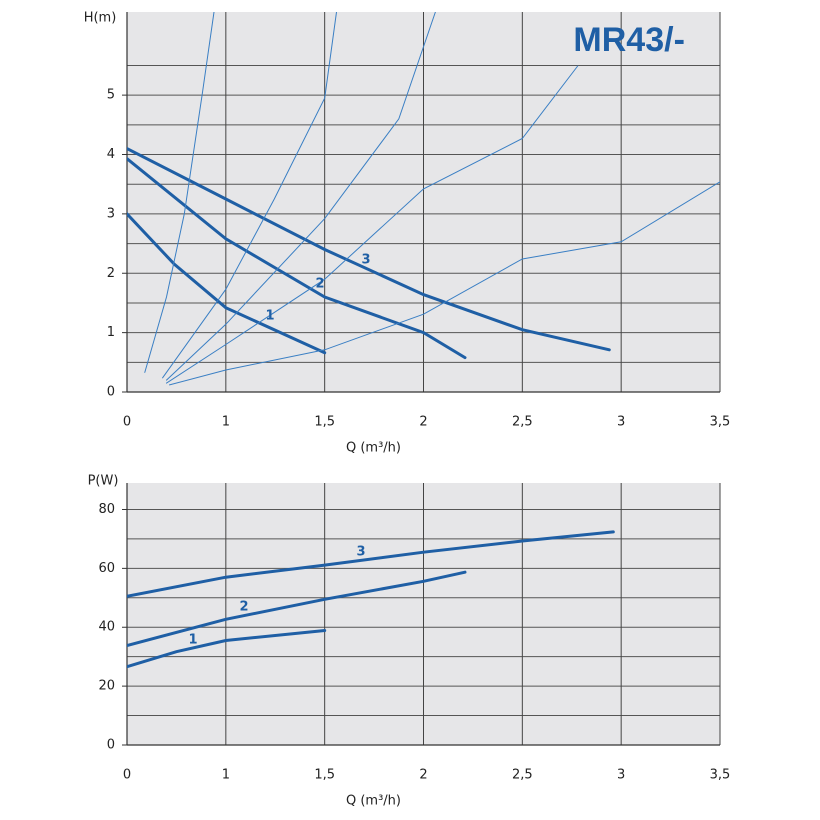  I want to click on y-tick-label: 3, so click(111, 213).